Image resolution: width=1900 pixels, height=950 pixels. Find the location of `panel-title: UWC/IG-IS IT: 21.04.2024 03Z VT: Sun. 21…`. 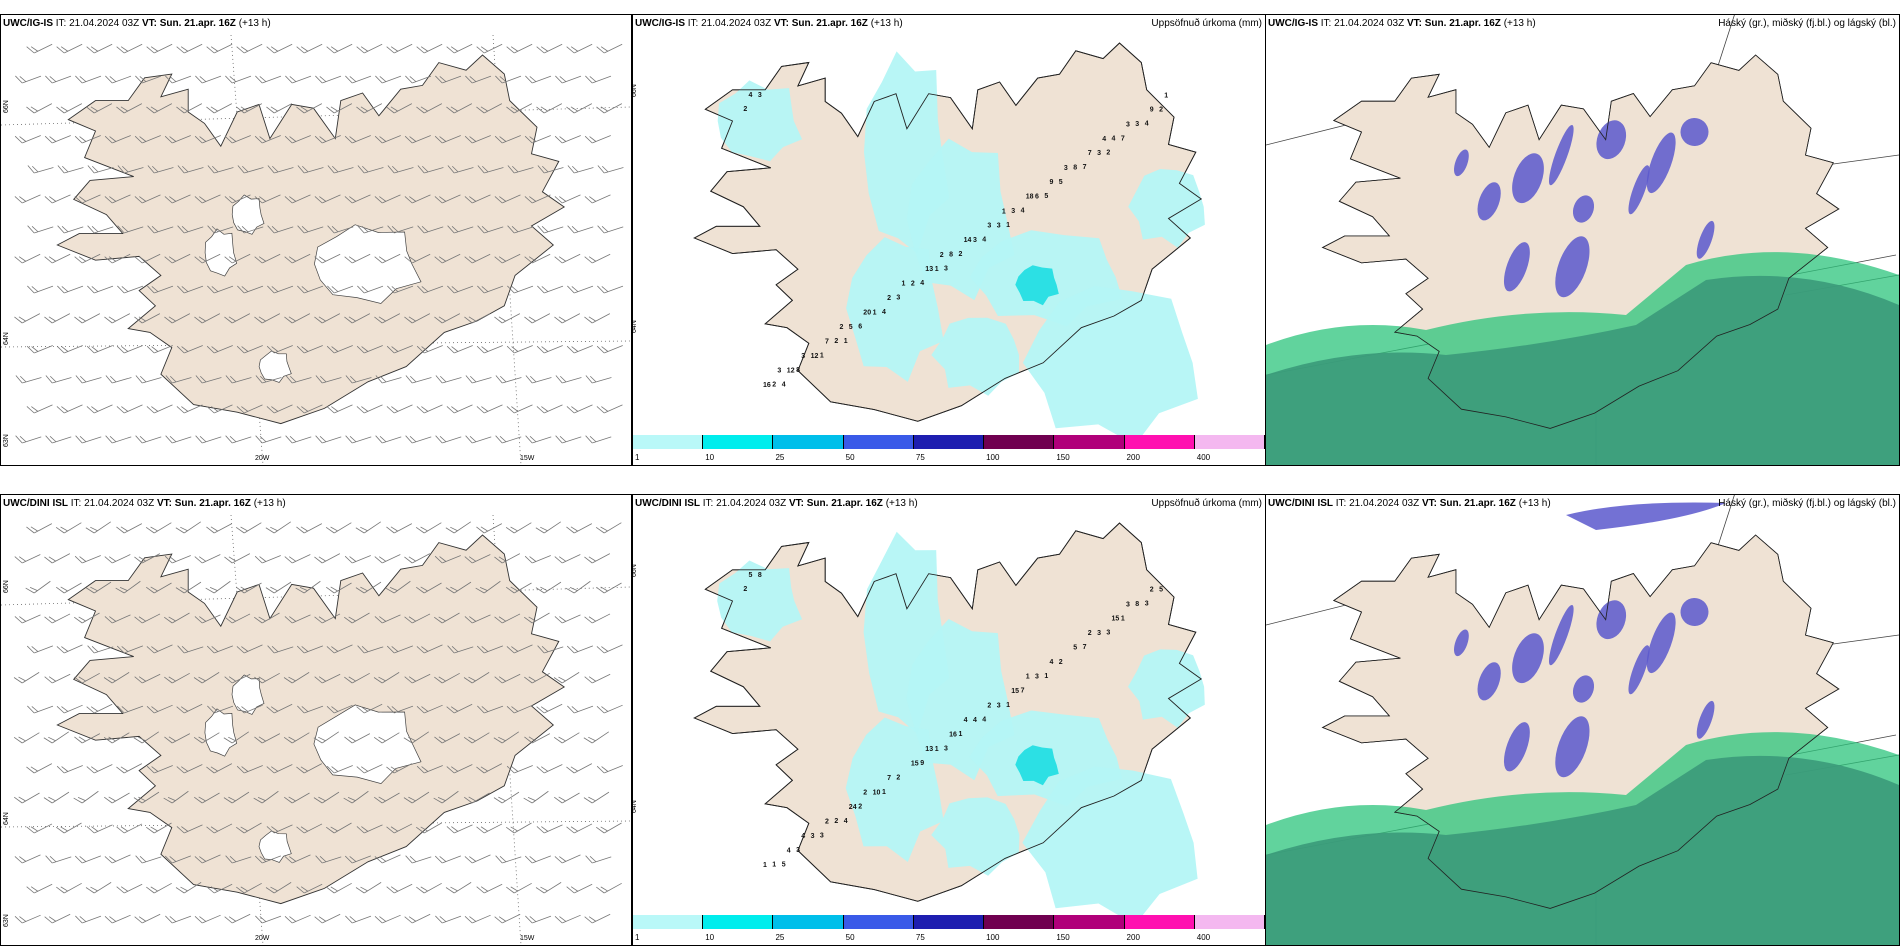

panel-title: UWC/IG-IS IT: 21.04.2024 03Z VT: Sun. 21… is located at coordinates (769, 23).